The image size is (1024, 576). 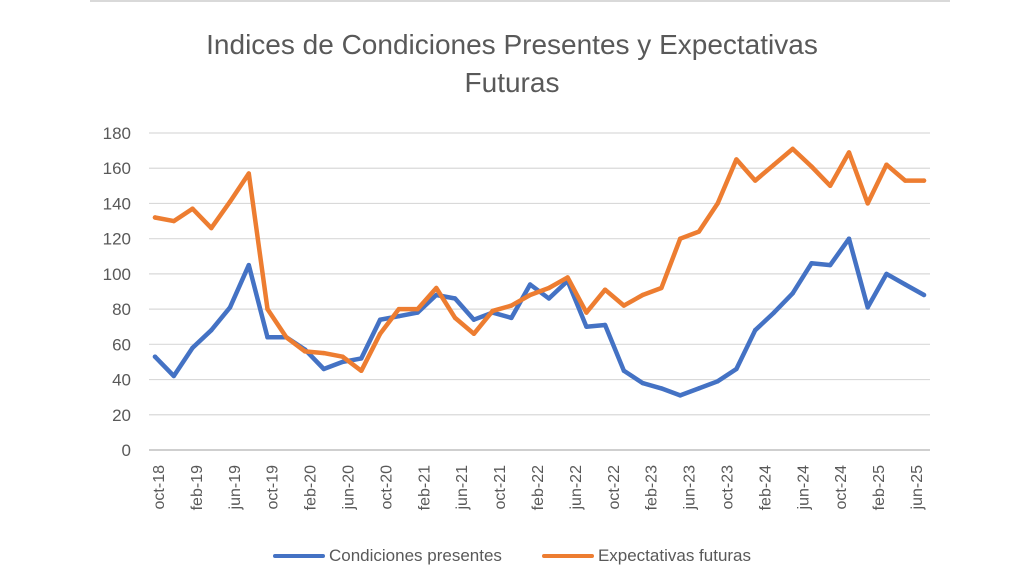 What do you see at coordinates (415, 555) in the screenshot?
I see `legend-label-condiciones: Condiciones presentes` at bounding box center [415, 555].